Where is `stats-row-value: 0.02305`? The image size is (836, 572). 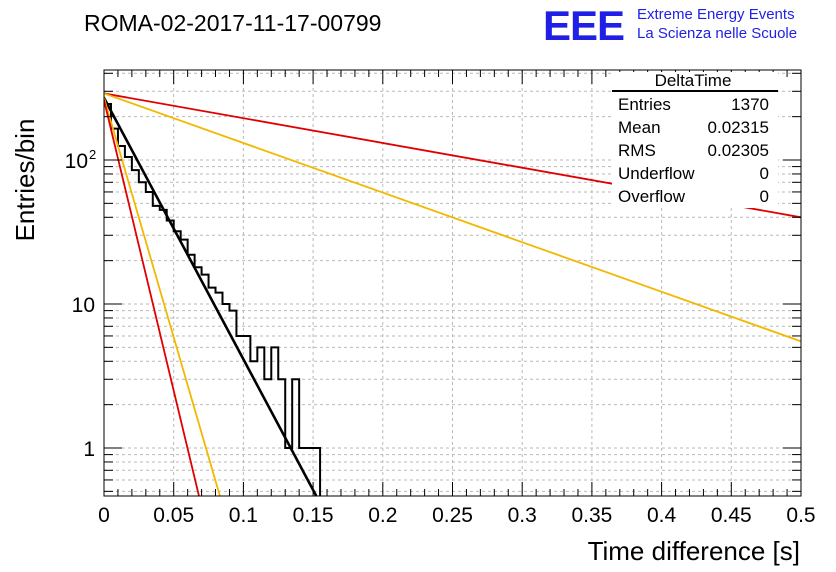 stats-row-value: 0.02305 is located at coordinates (738, 150).